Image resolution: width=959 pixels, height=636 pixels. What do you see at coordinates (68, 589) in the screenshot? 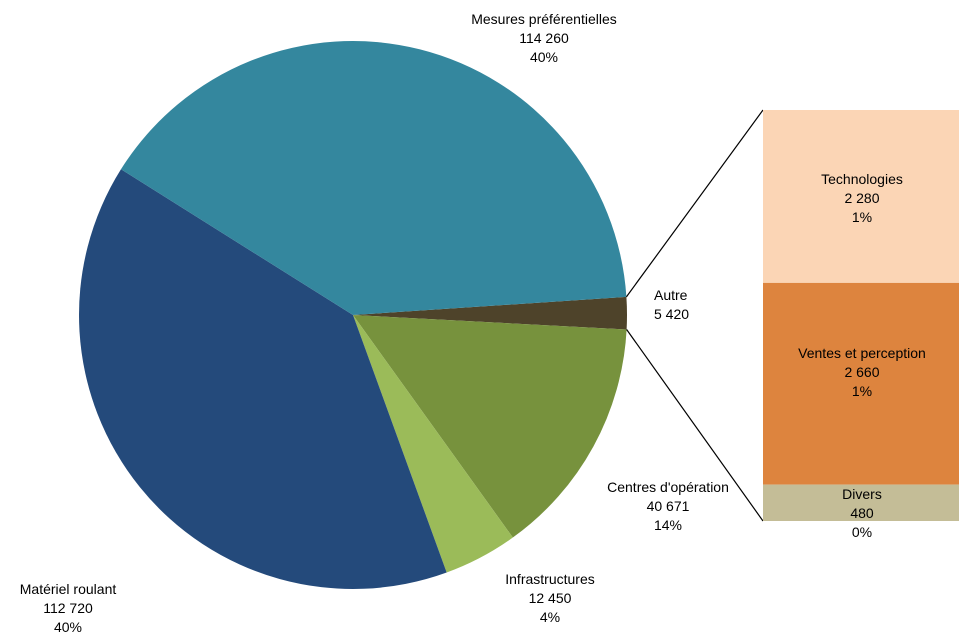
I see `slice-materiel-roulant-name-label: Matériel roulant` at bounding box center [68, 589].